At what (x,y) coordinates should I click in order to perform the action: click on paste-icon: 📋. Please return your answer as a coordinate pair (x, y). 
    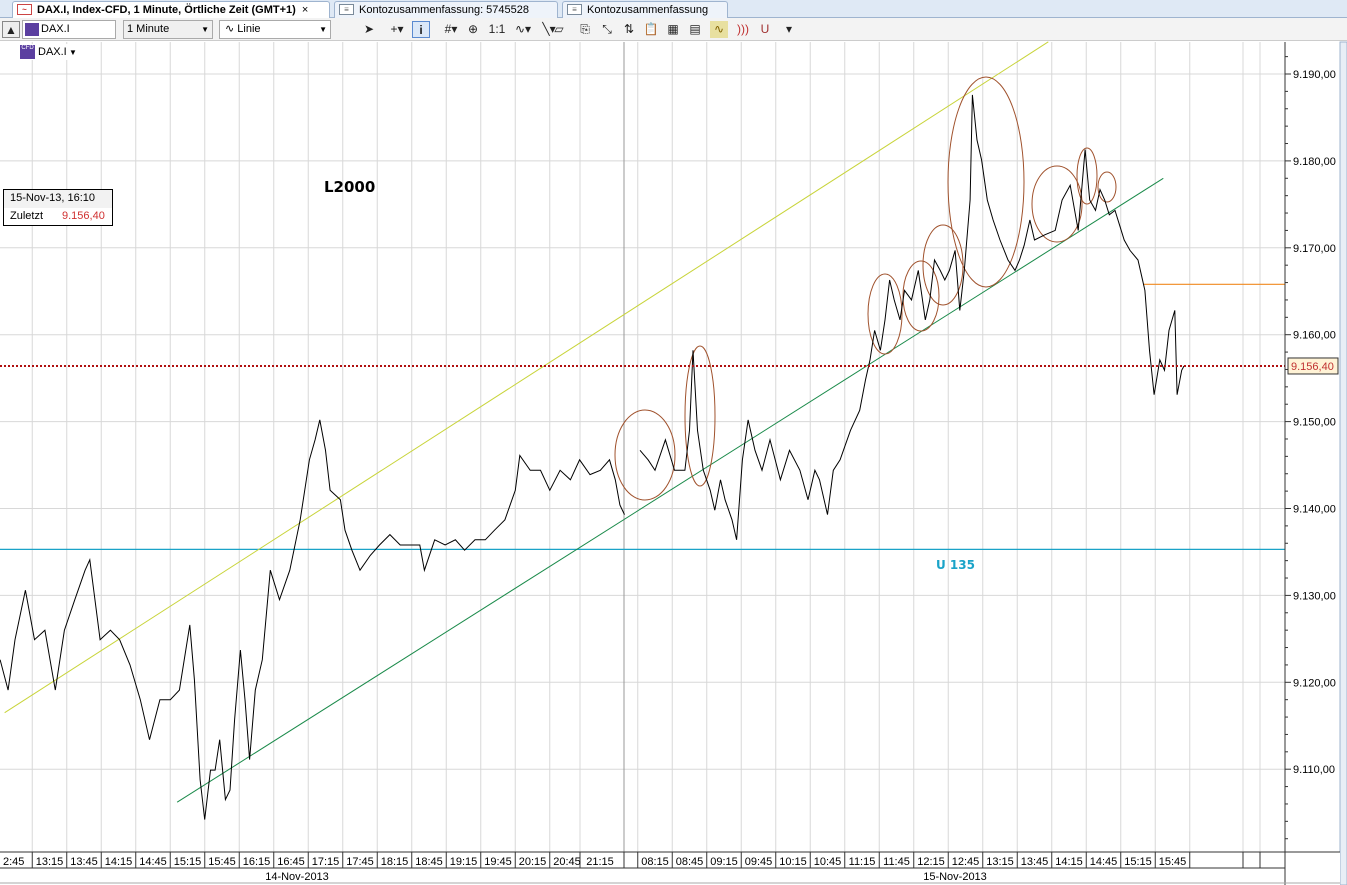
    Looking at the image, I should click on (651, 29).